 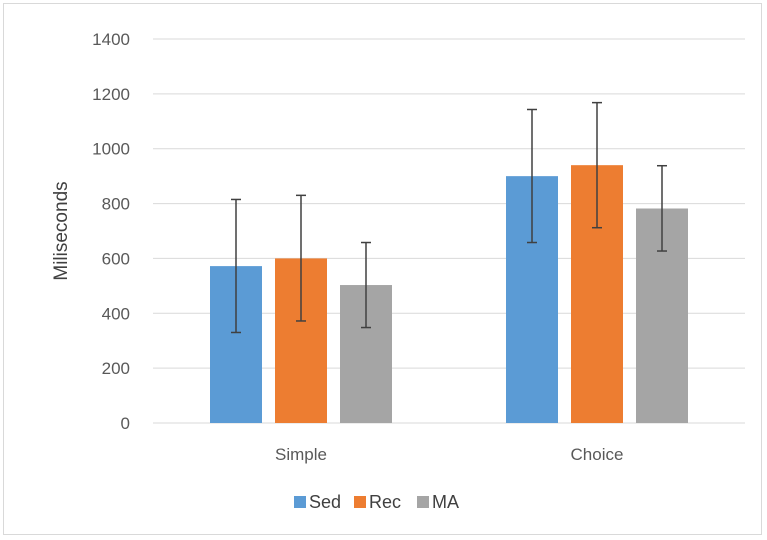 What do you see at coordinates (597, 454) in the screenshot?
I see `x-tick-label: Choice` at bounding box center [597, 454].